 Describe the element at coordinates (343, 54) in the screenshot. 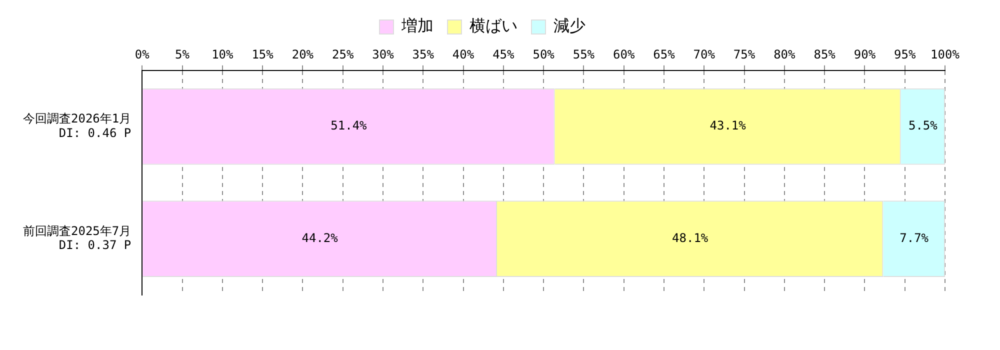

I see `x-tick-label: 25%` at that location.